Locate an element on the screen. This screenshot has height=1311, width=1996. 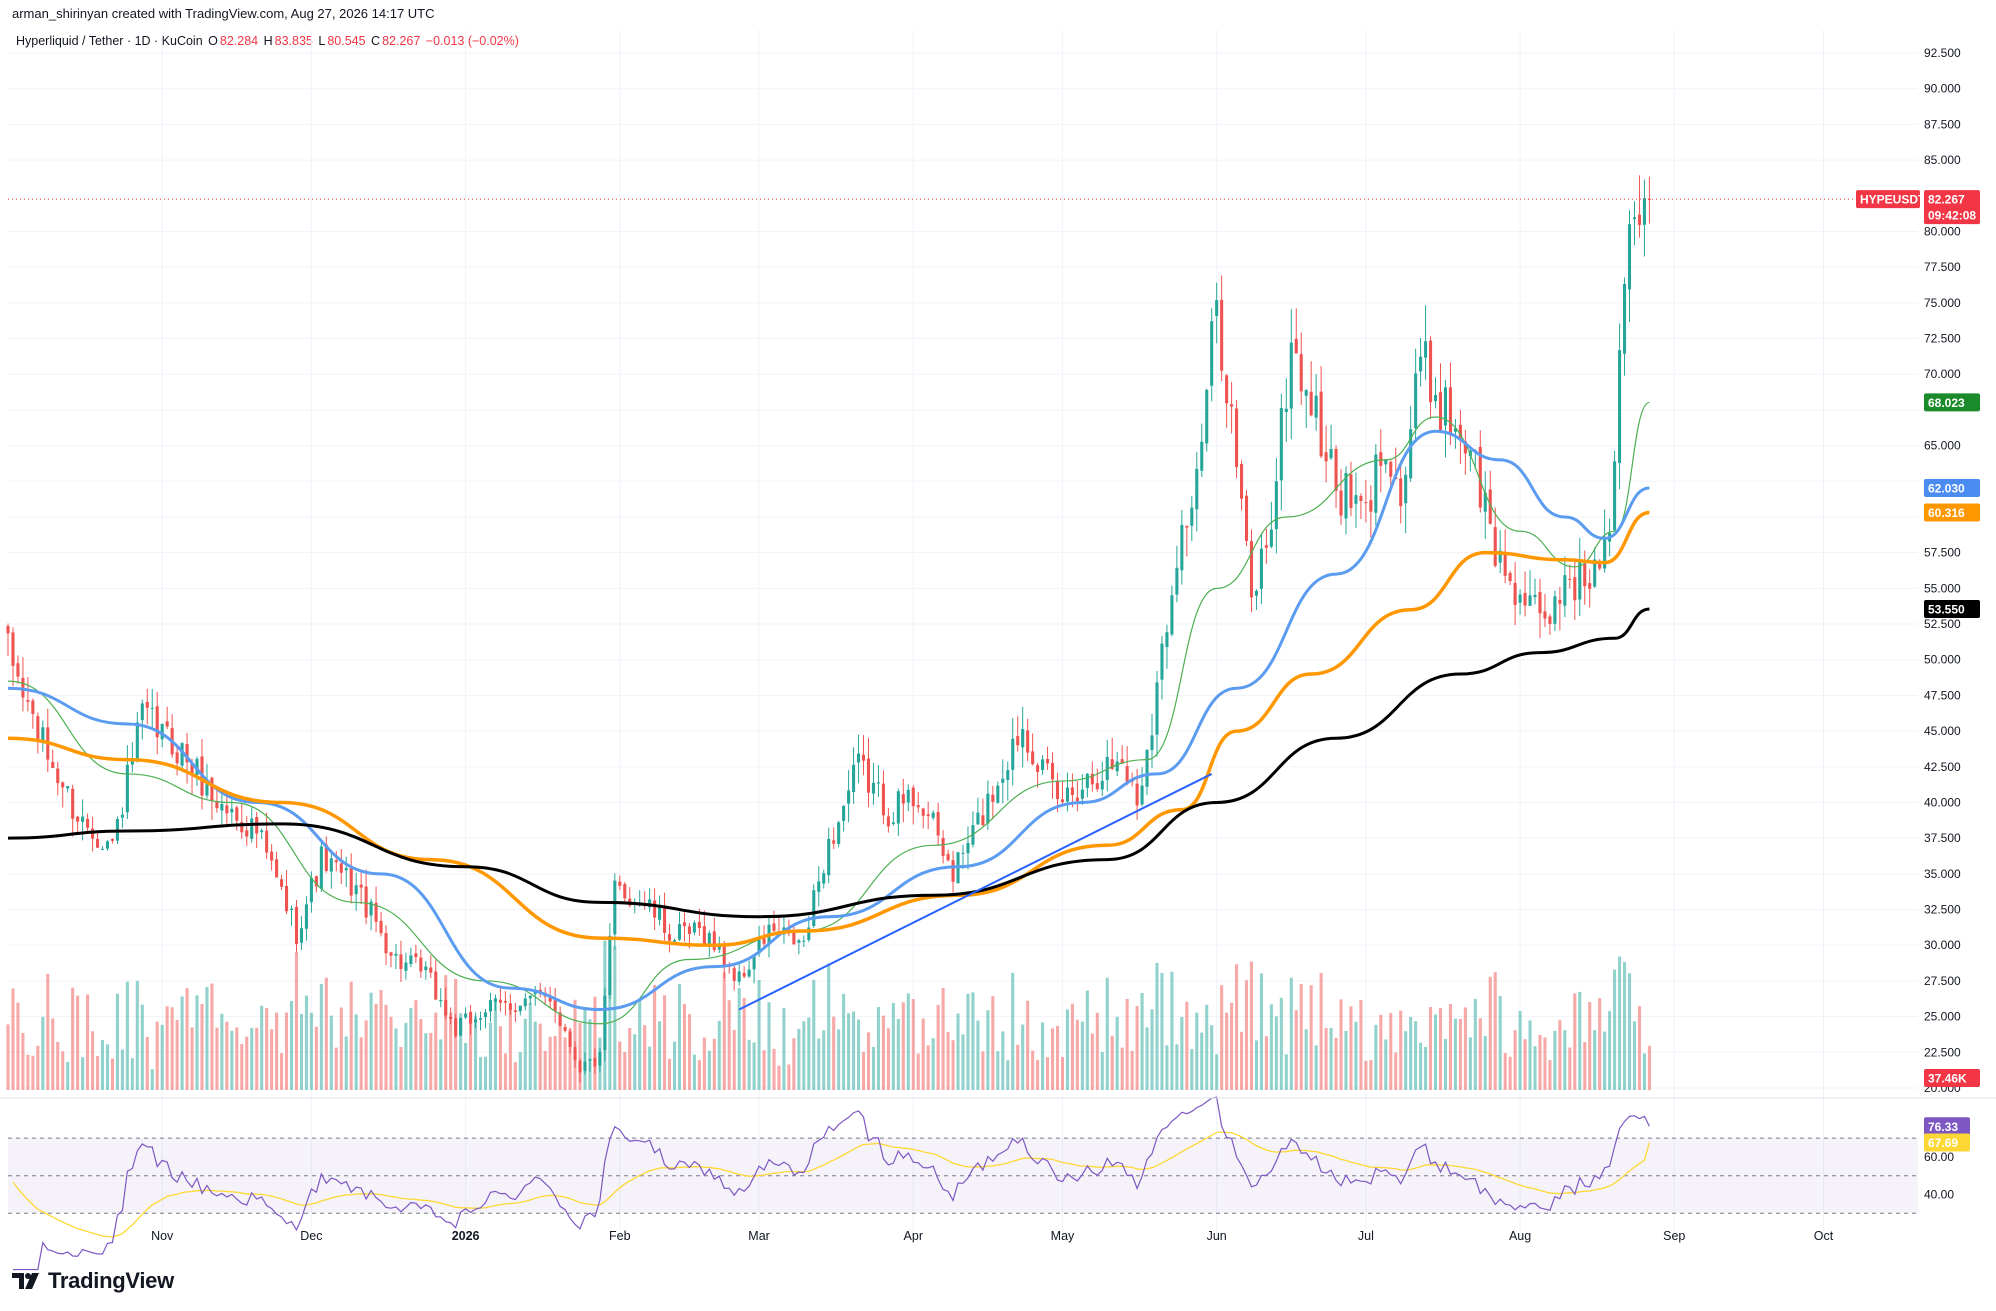
price-axis-label: 50.000 is located at coordinates (1942, 660).